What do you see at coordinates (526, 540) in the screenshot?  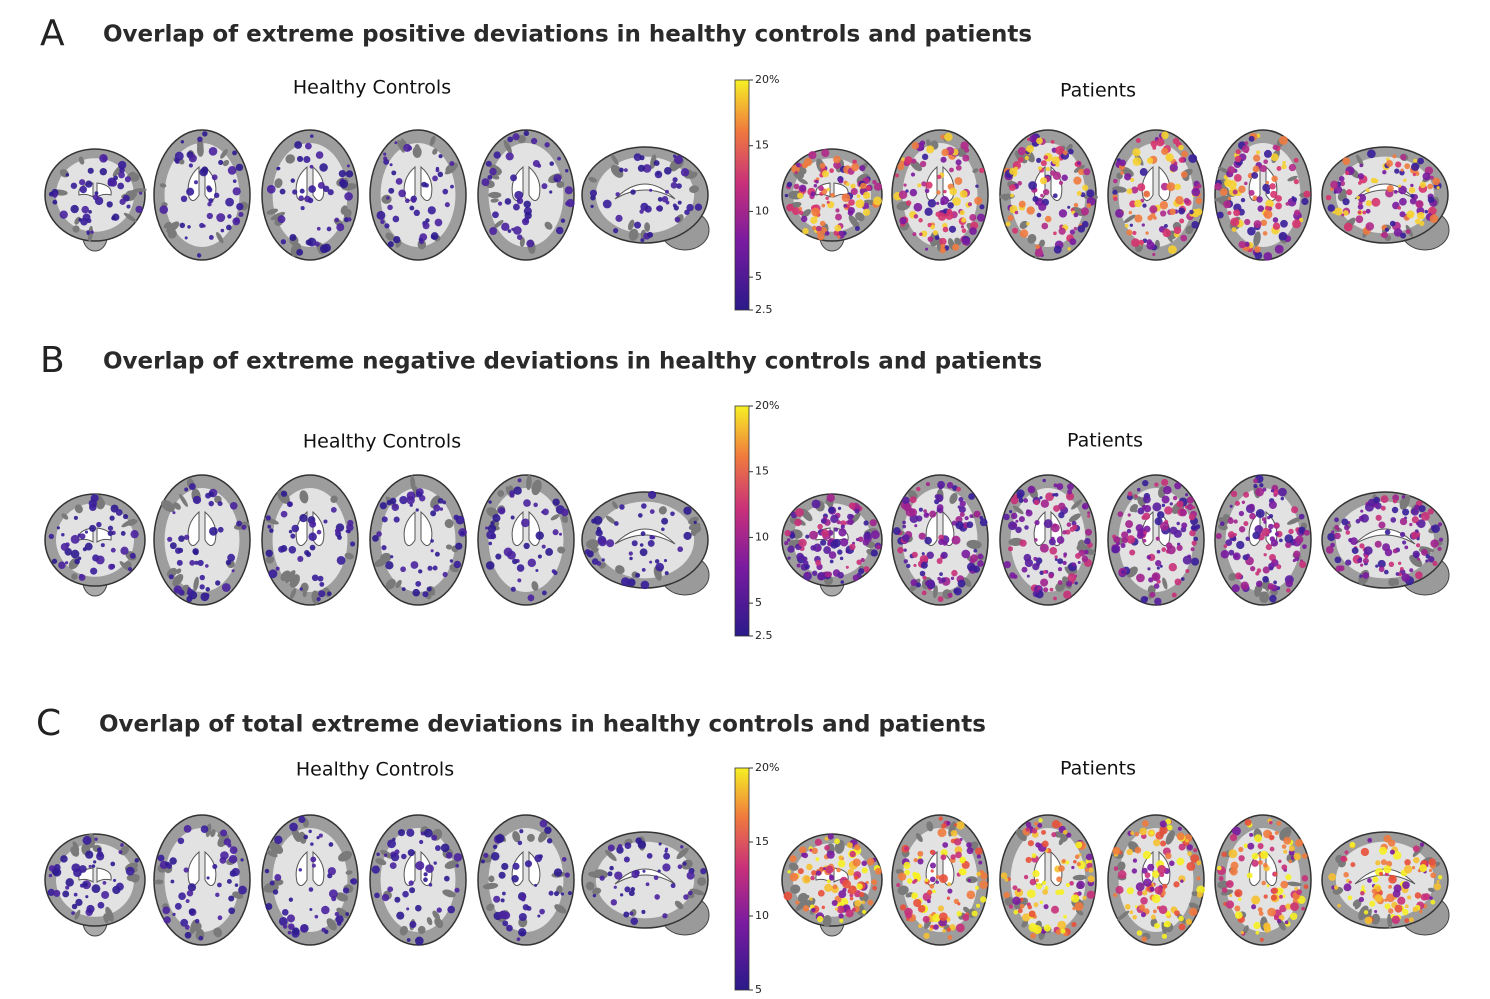 I see `brain-slice` at bounding box center [526, 540].